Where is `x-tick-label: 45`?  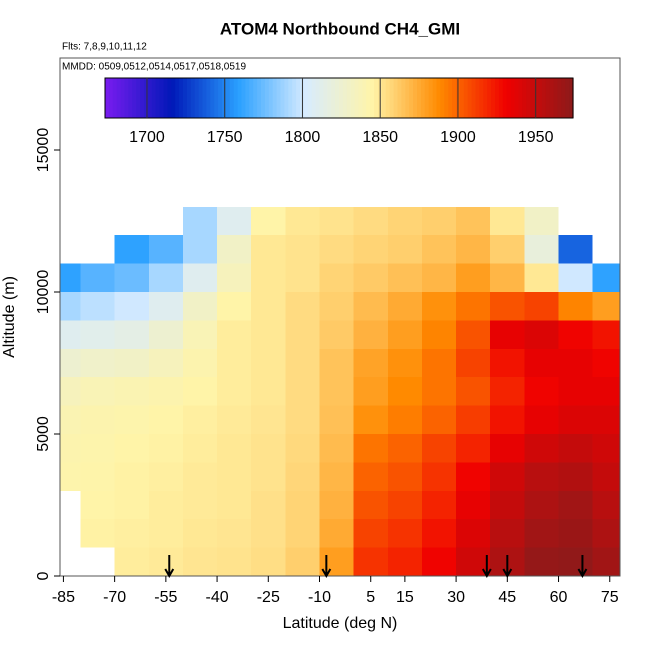
x-tick-label: 45 is located at coordinates (507, 597).